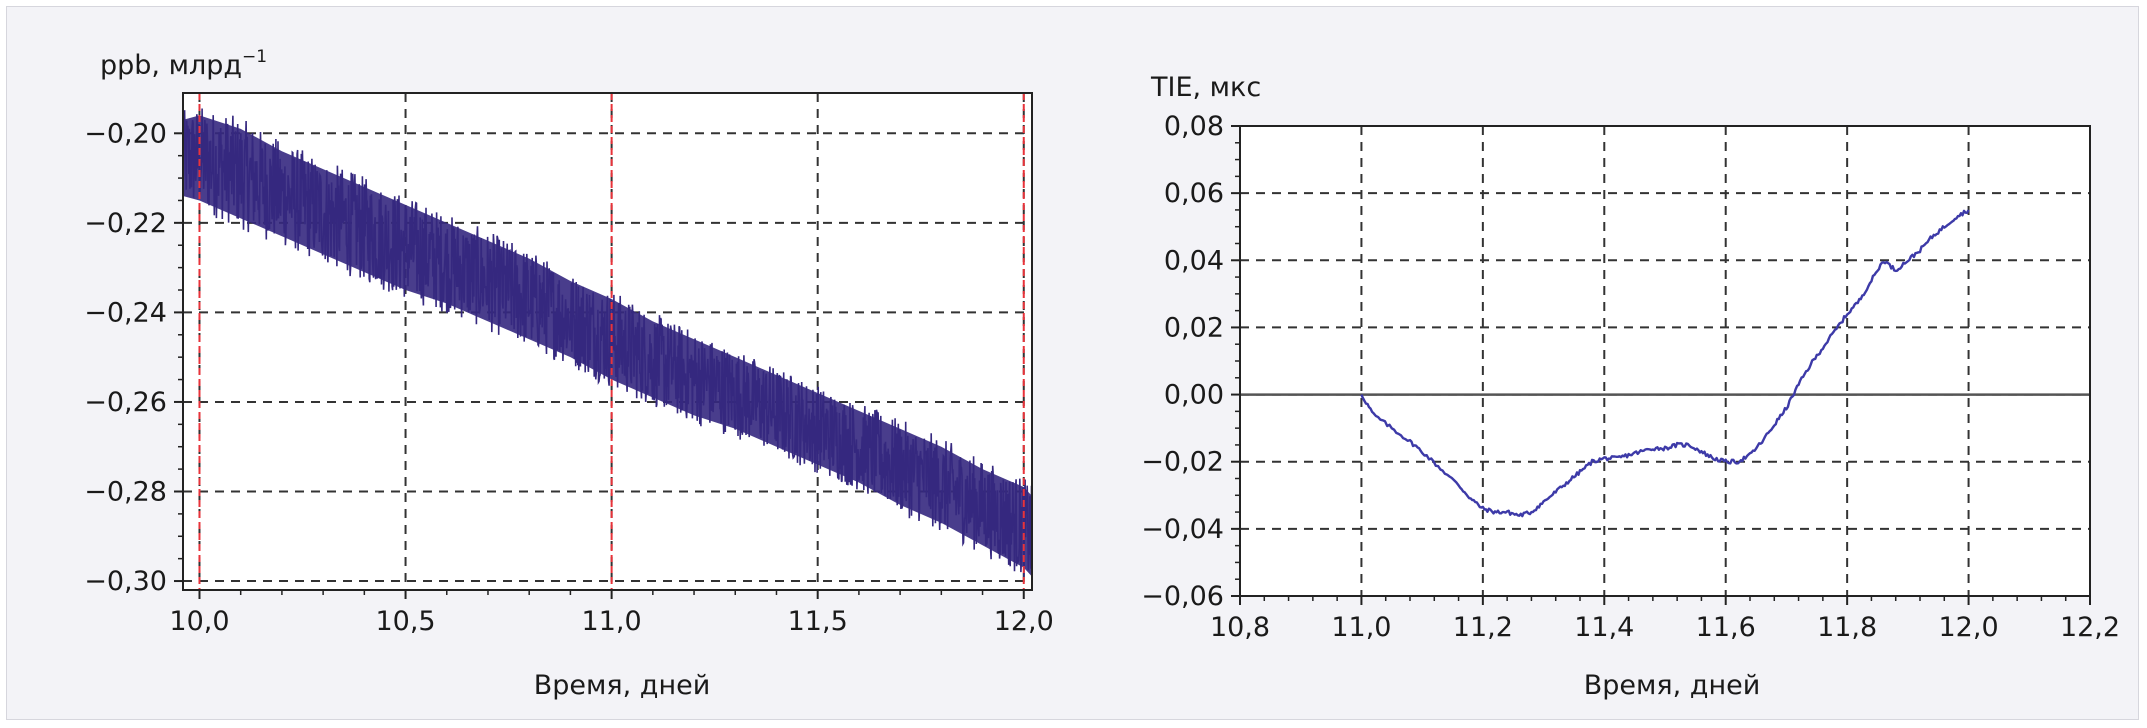 The height and width of the screenshot is (728, 2147). Describe the element at coordinates (1726, 627) in the screenshot. I see `tick-label-x: 11,6` at that location.